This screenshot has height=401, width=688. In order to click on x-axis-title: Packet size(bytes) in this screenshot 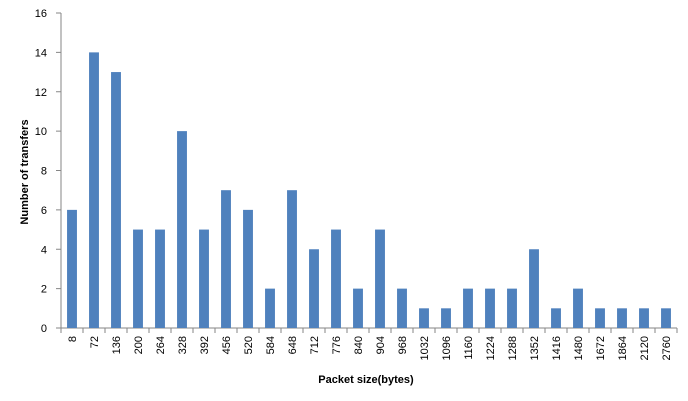, I will do `click(366, 380)`.